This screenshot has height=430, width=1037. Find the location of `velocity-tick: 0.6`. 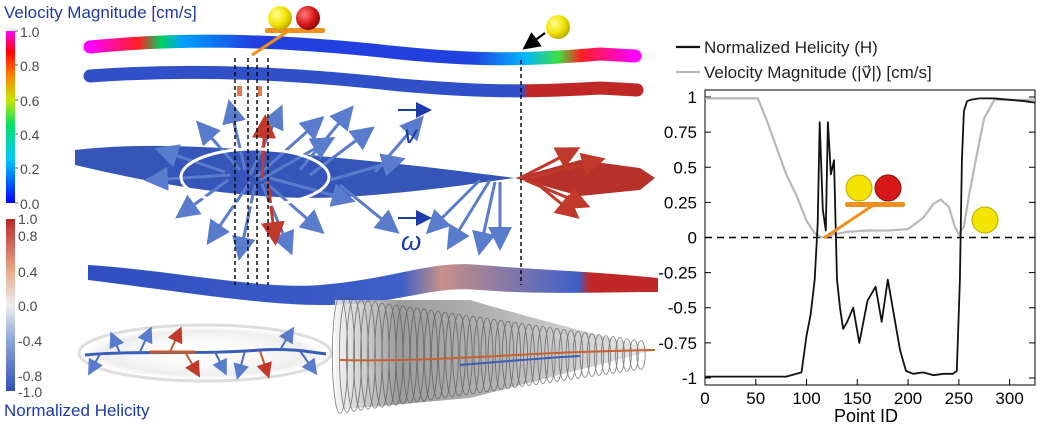

velocity-tick: 0.6 is located at coordinates (30, 101).